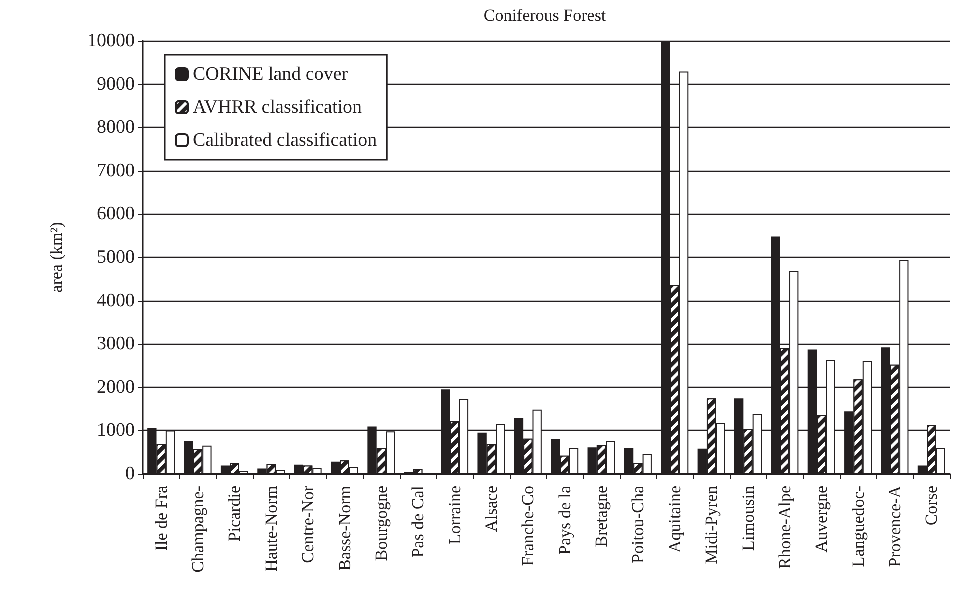 The height and width of the screenshot is (600, 964). I want to click on y-tick-label: 9000, so click(116, 84).